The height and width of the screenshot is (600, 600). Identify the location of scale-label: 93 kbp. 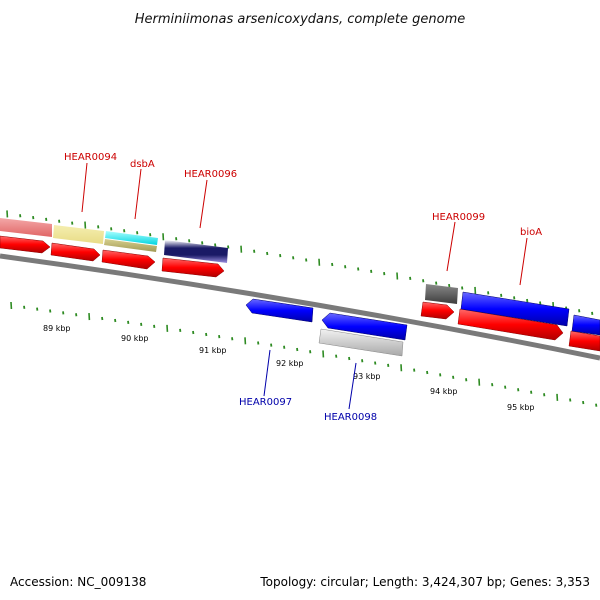
(367, 376).